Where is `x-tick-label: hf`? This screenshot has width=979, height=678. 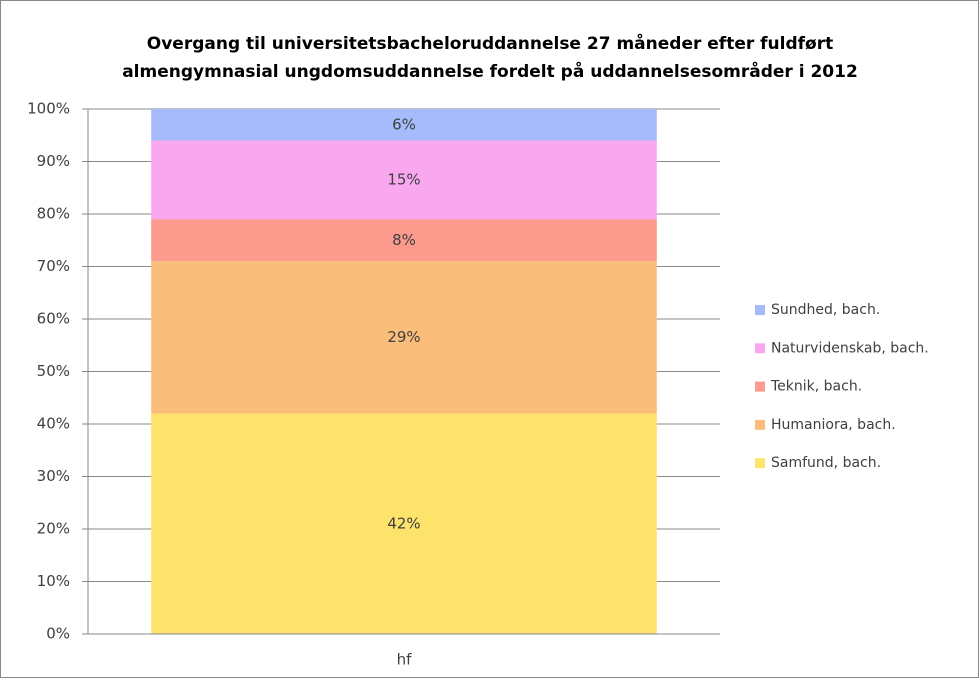 x-tick-label: hf is located at coordinates (405, 660).